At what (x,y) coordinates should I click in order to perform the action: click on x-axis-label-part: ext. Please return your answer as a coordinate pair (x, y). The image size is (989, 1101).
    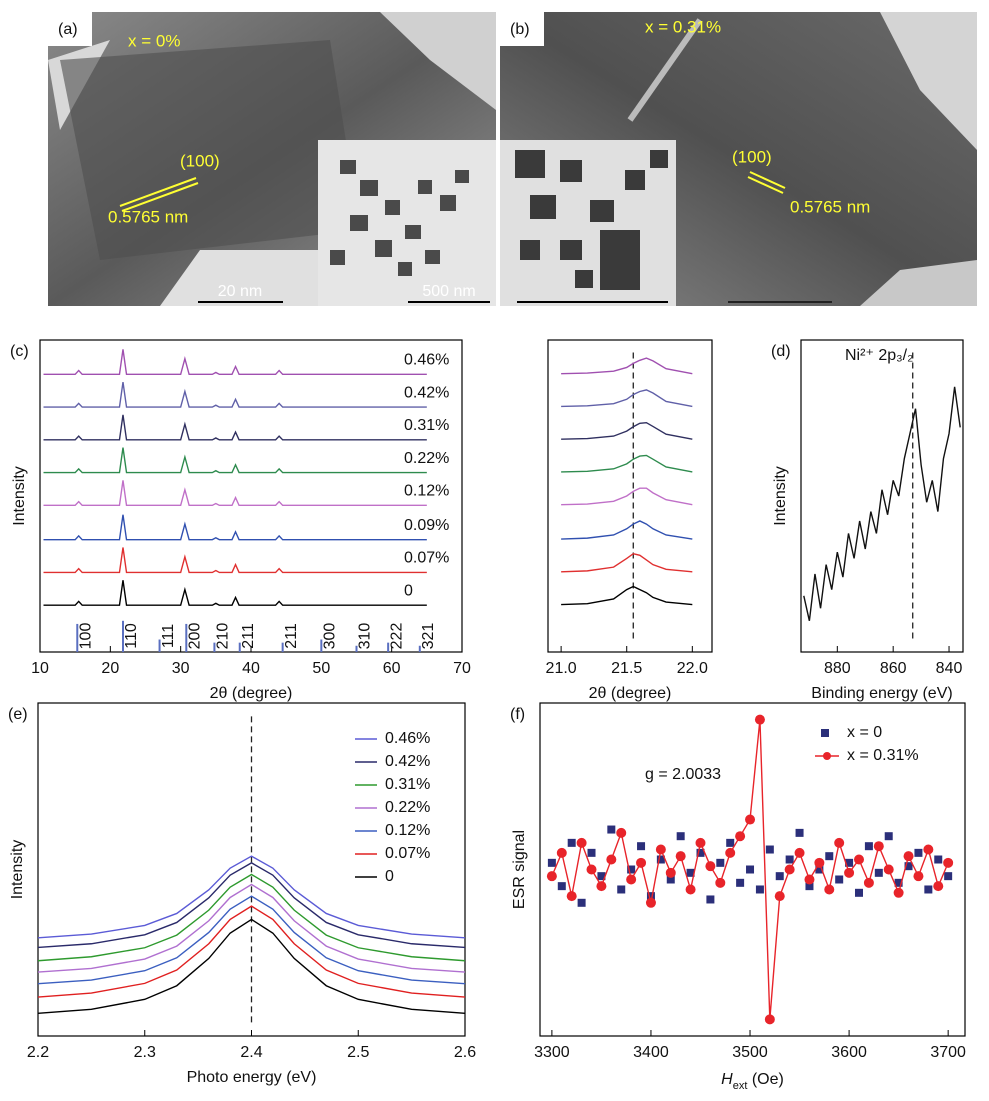
    Looking at the image, I should click on (740, 1086).